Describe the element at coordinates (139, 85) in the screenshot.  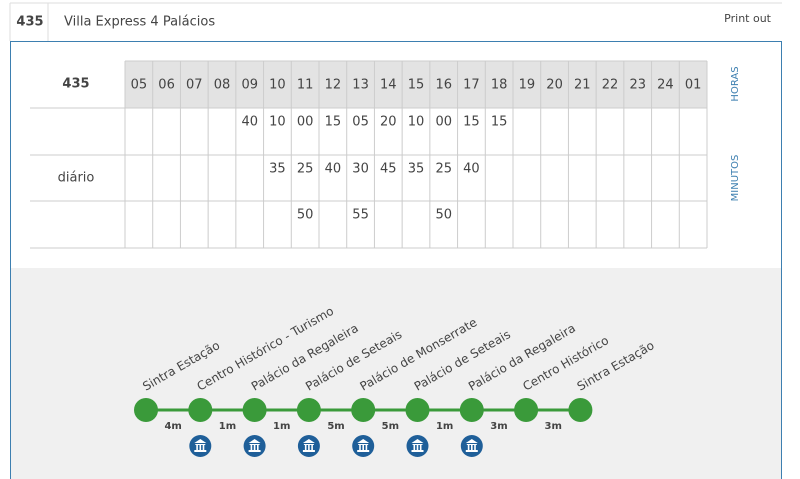
I see `hour: 05` at that location.